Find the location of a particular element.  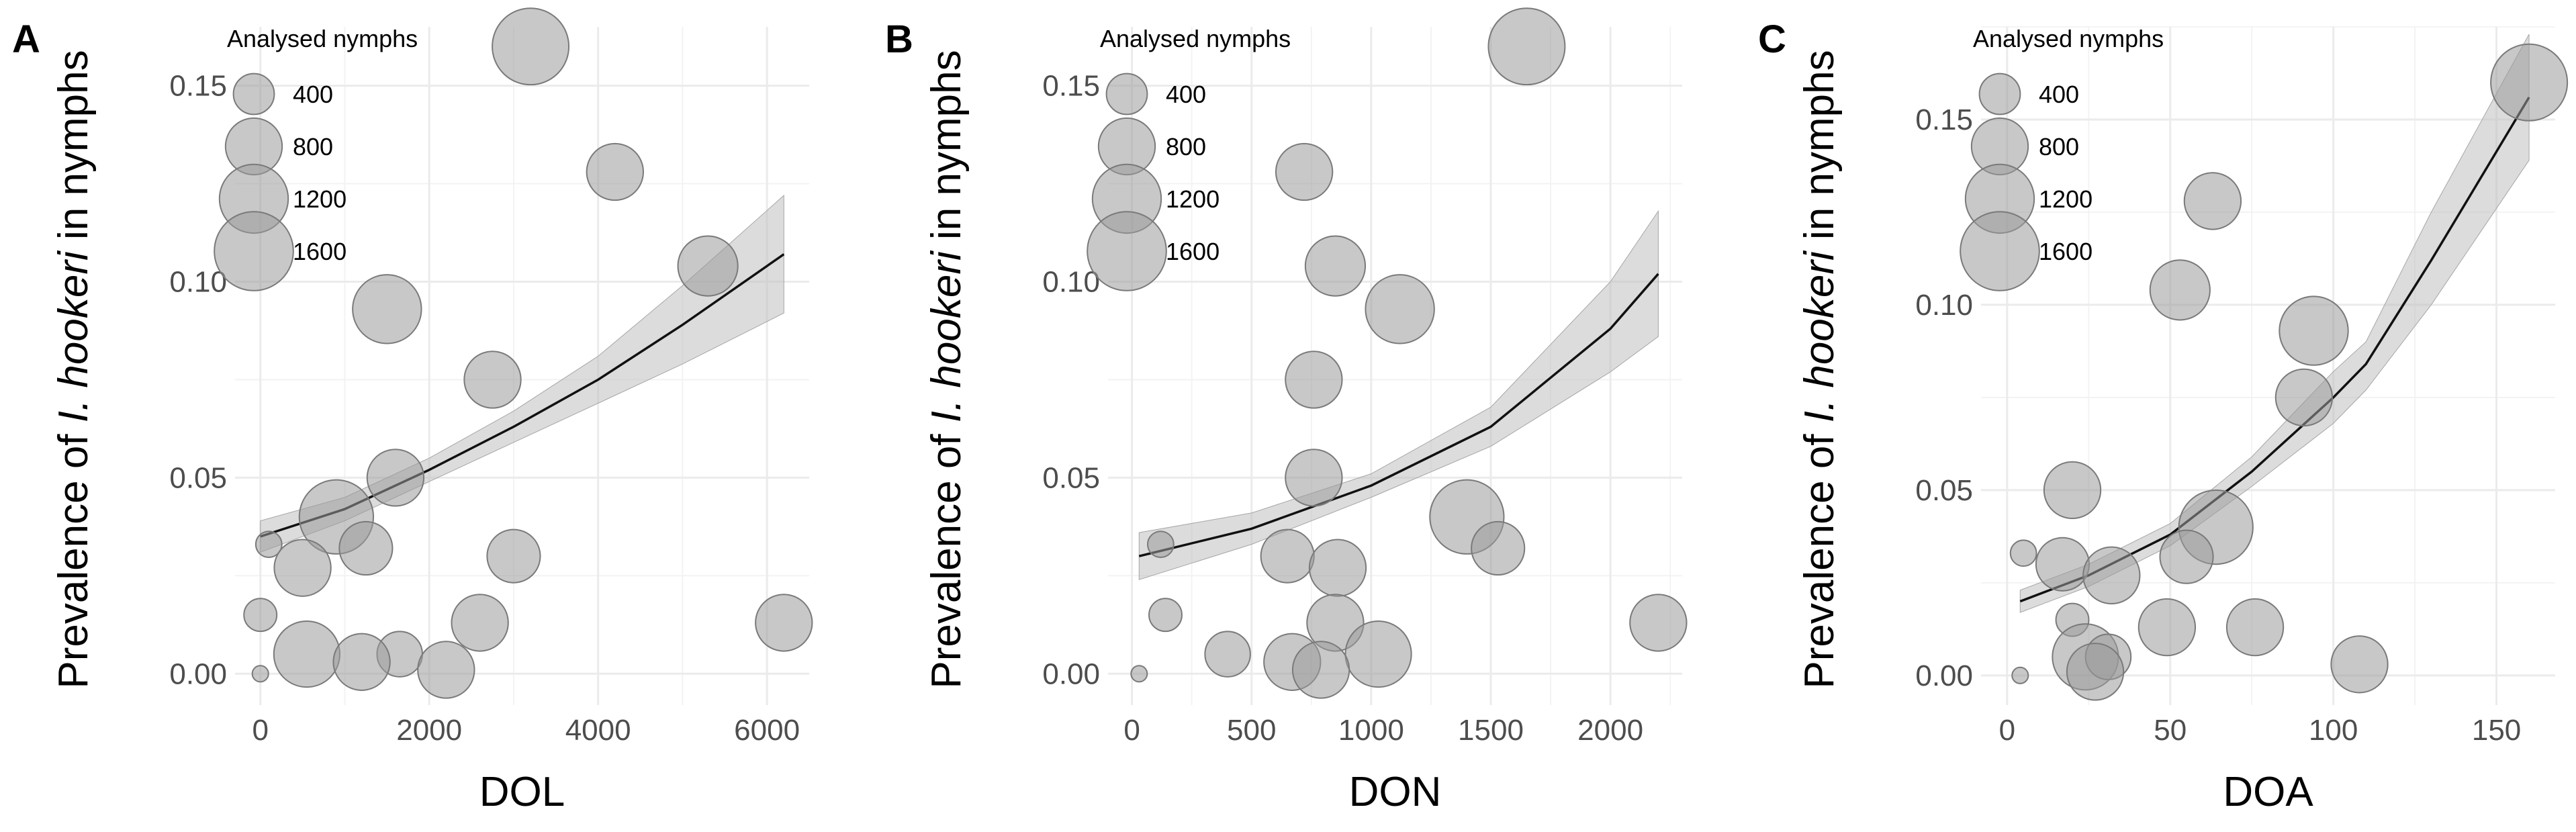

panel-letter: C is located at coordinates (1772, 39).